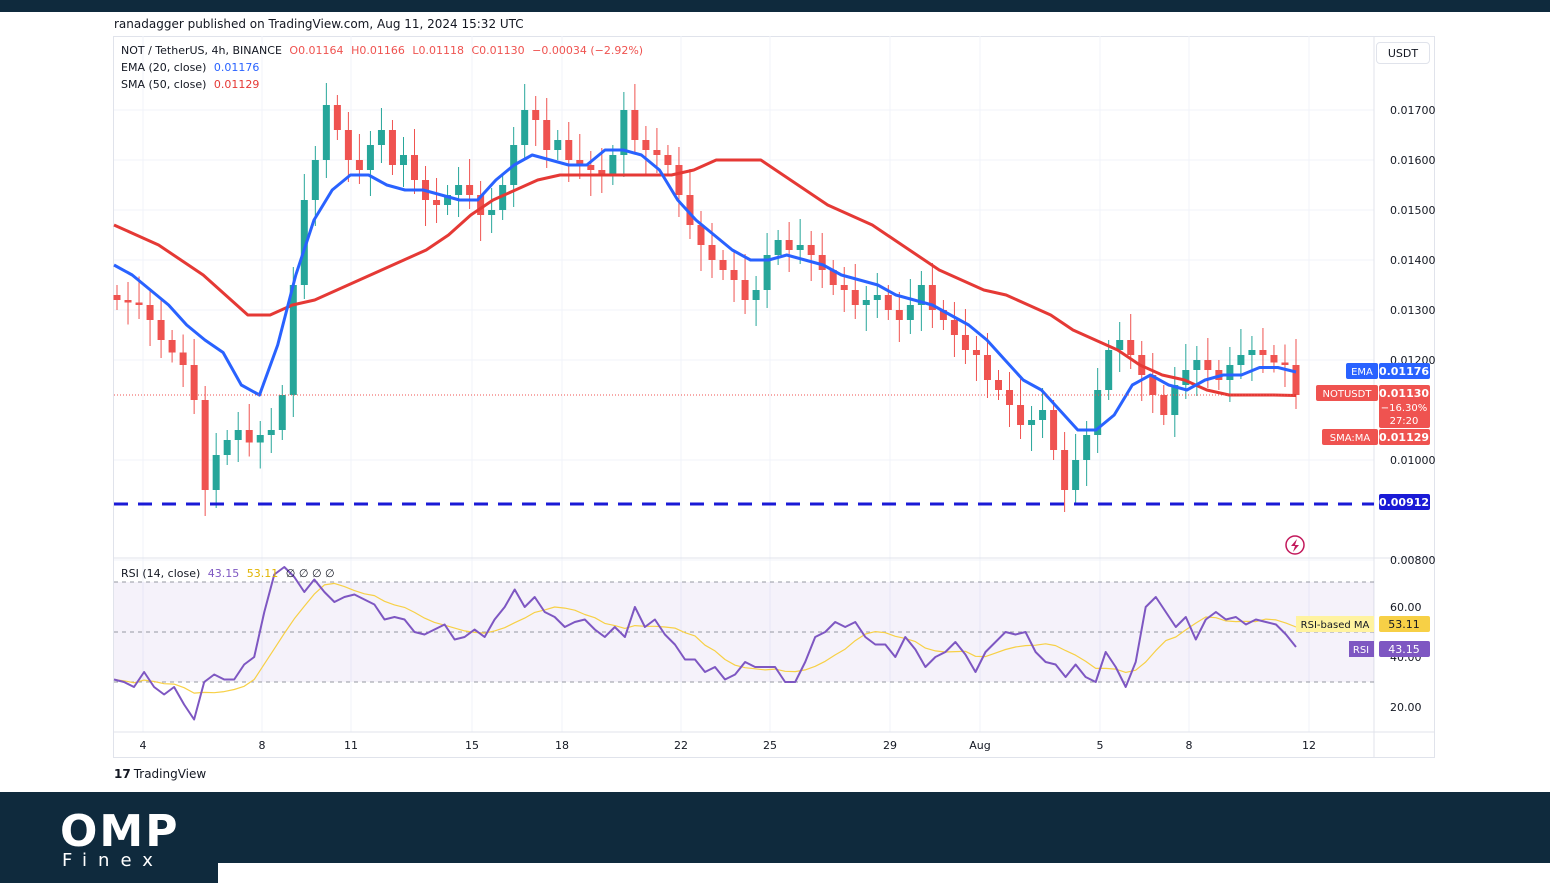  What do you see at coordinates (1309, 745) in the screenshot?
I see `time-tick-label: 12` at bounding box center [1309, 745].